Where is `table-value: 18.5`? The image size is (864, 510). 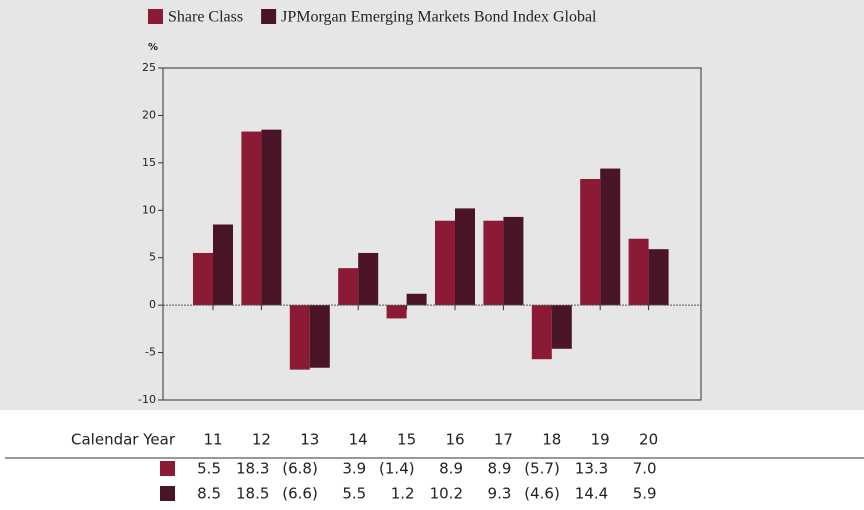
table-value: 18.5 is located at coordinates (252, 494).